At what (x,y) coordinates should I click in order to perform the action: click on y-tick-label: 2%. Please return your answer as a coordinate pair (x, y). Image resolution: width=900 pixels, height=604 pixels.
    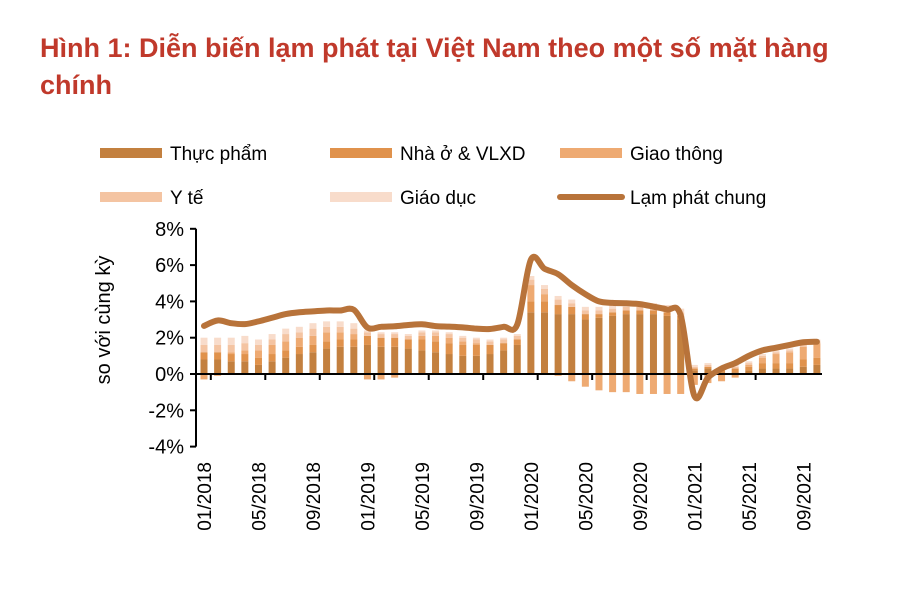
    Looking at the image, I should click on (169, 339).